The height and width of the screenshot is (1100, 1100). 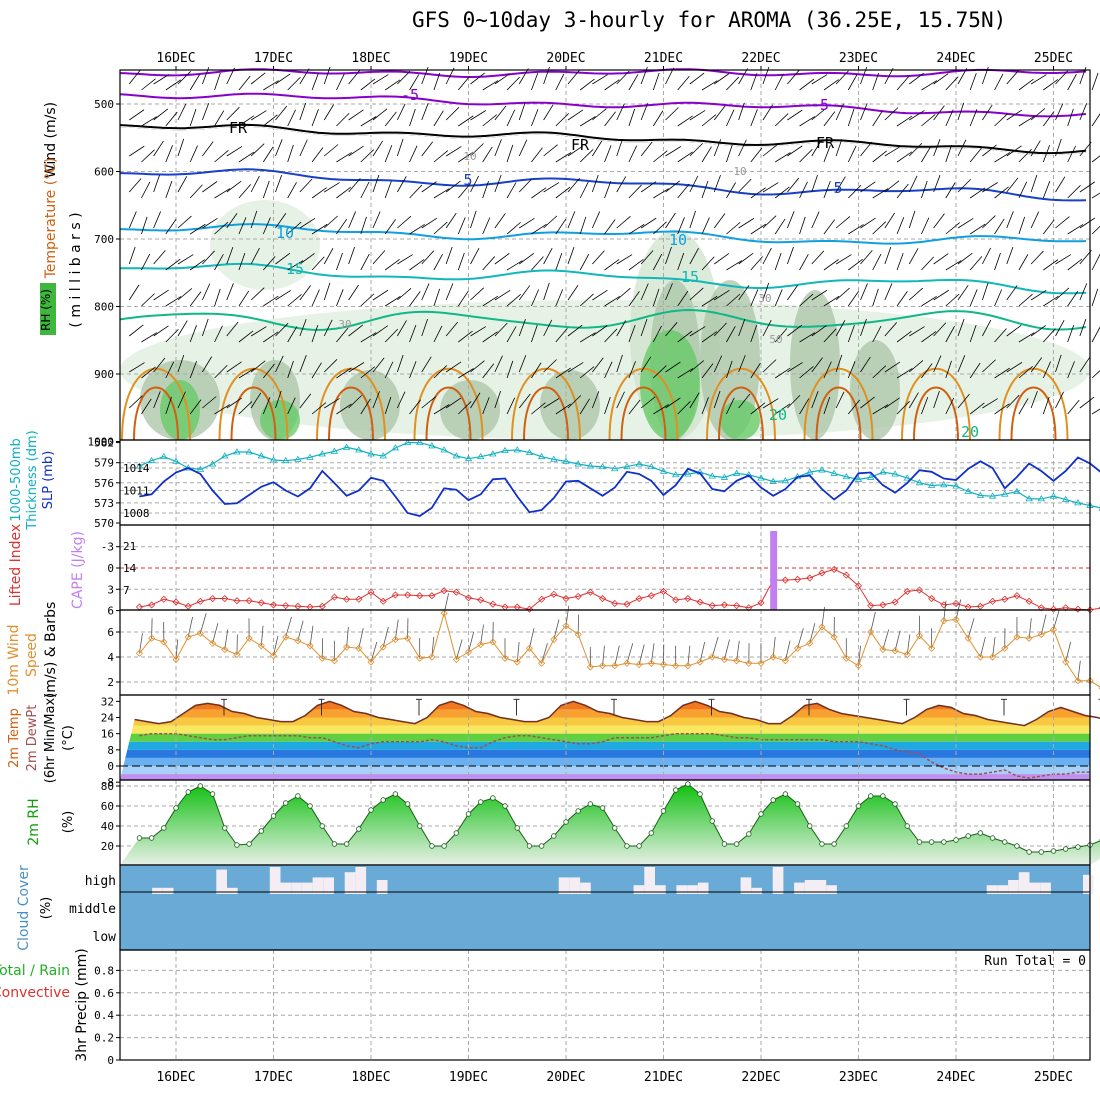 What do you see at coordinates (1053, 1077) in the screenshot?
I see `date-label-bottom: 25DEC` at bounding box center [1053, 1077].